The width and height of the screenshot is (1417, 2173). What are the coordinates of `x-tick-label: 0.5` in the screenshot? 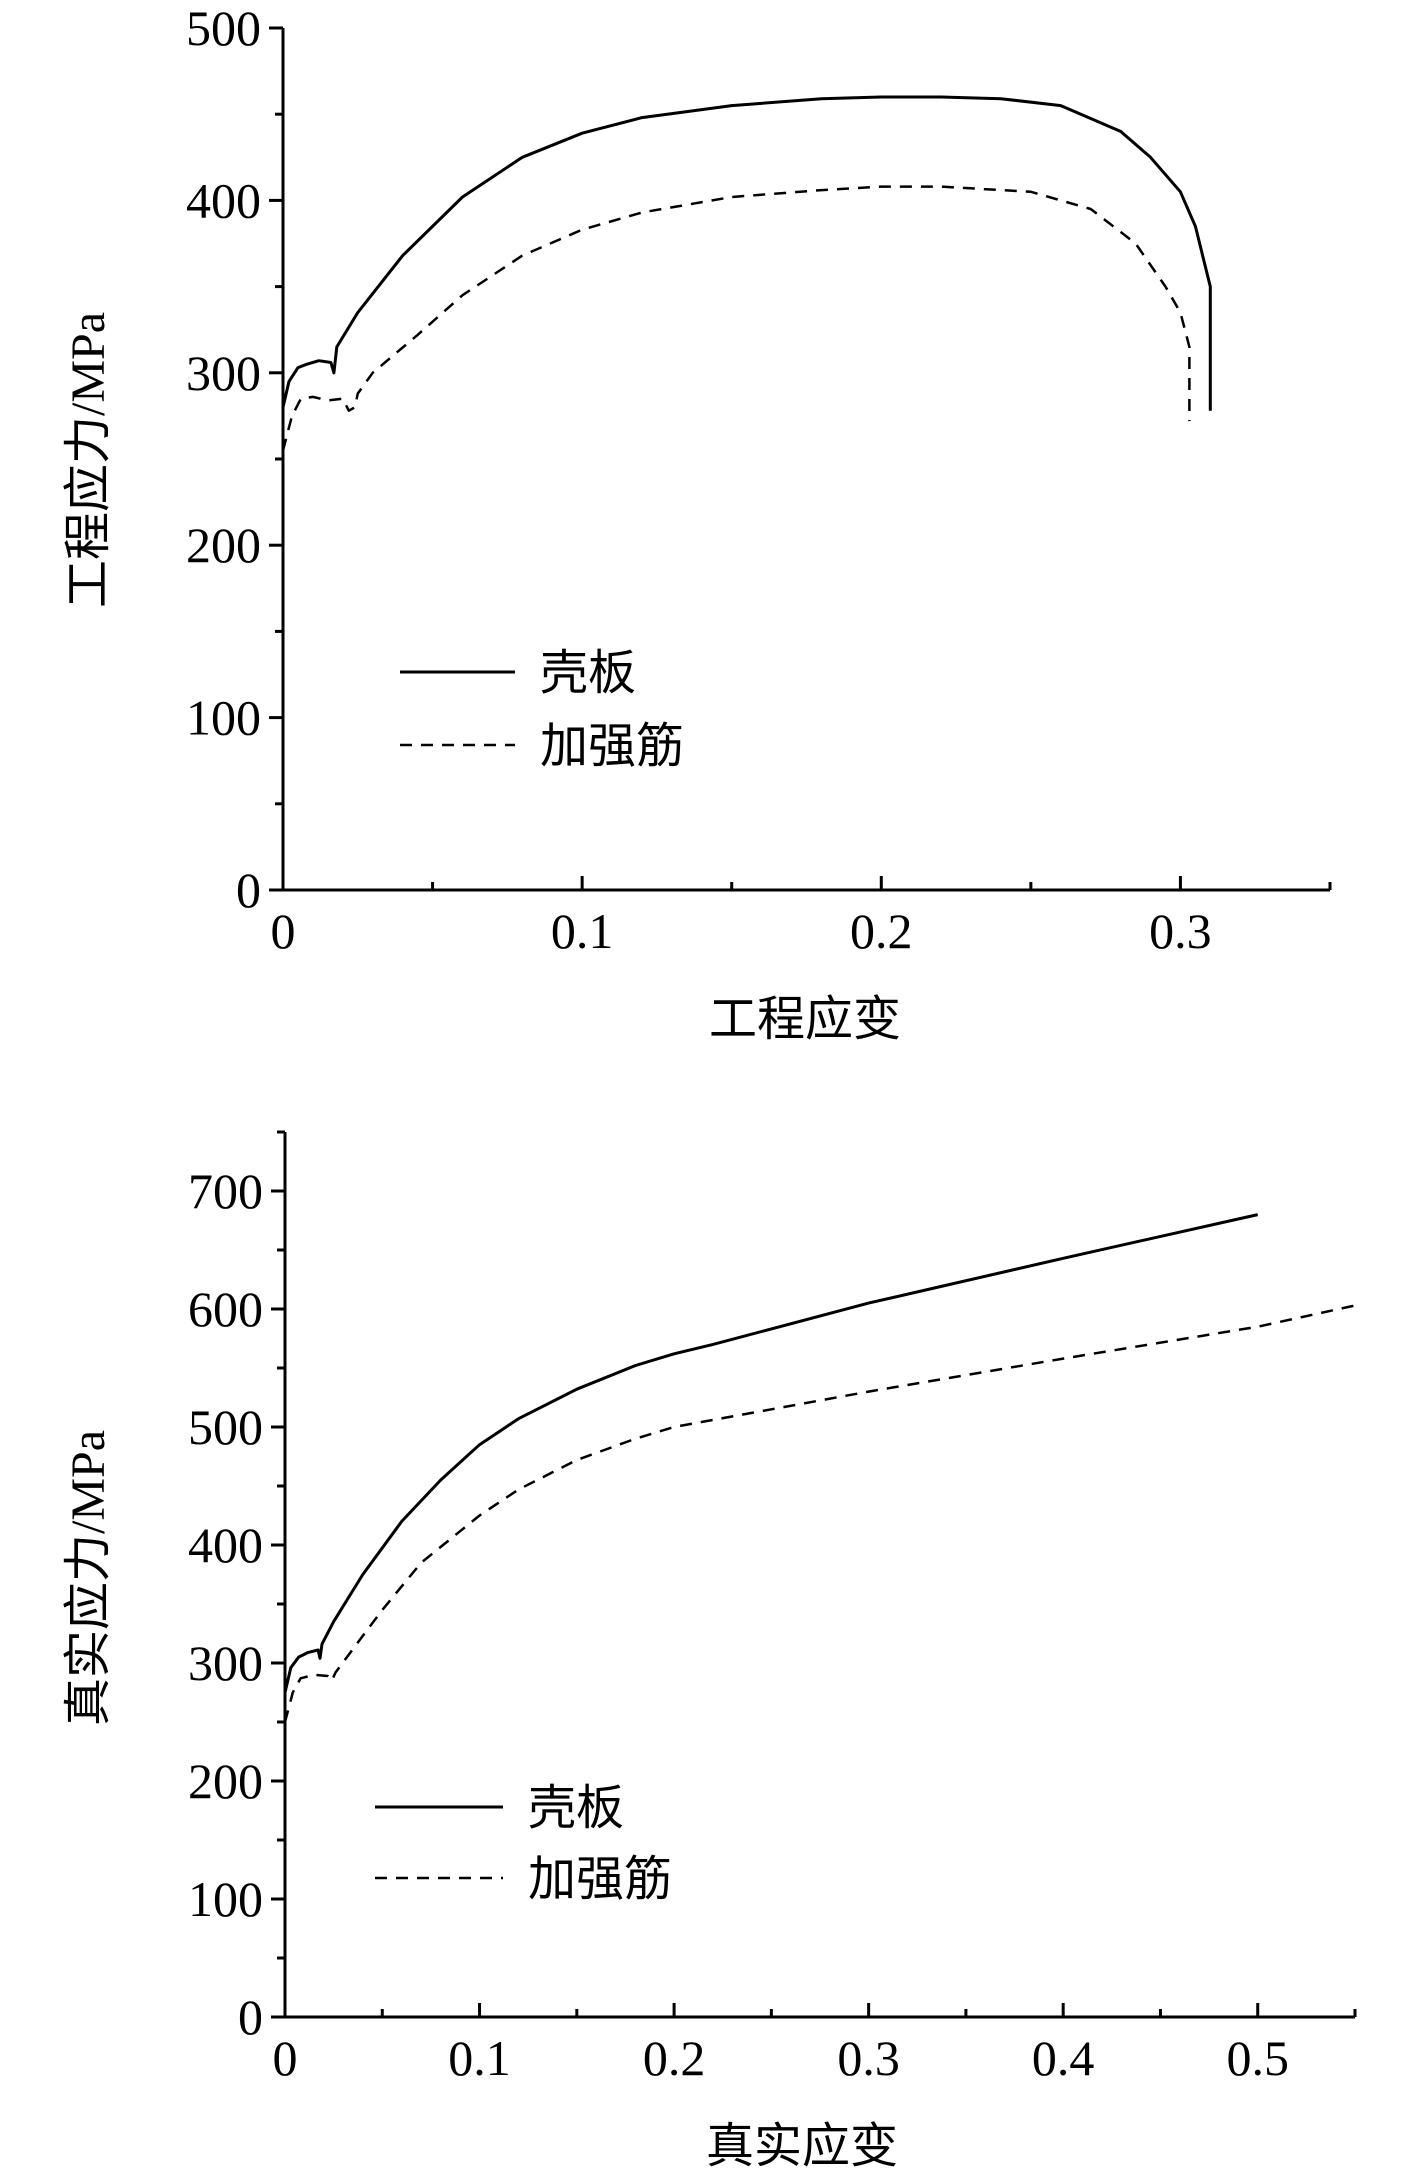 It's located at (1257, 2058).